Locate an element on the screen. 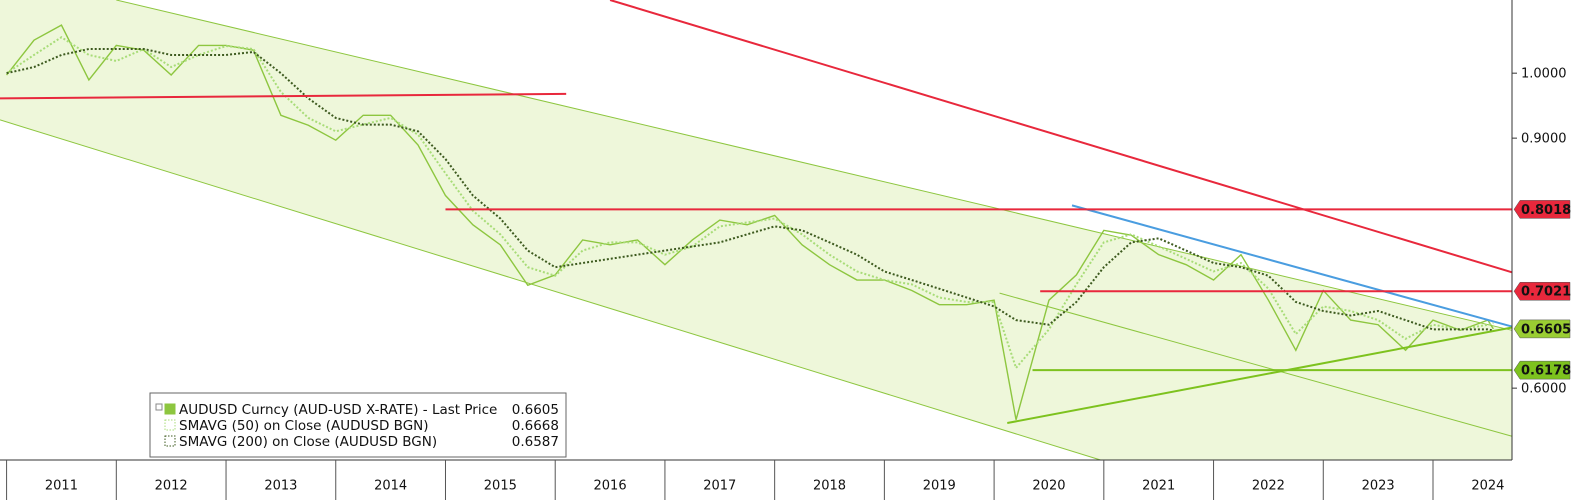  x-tick-label: 2015 is located at coordinates (500, 486).